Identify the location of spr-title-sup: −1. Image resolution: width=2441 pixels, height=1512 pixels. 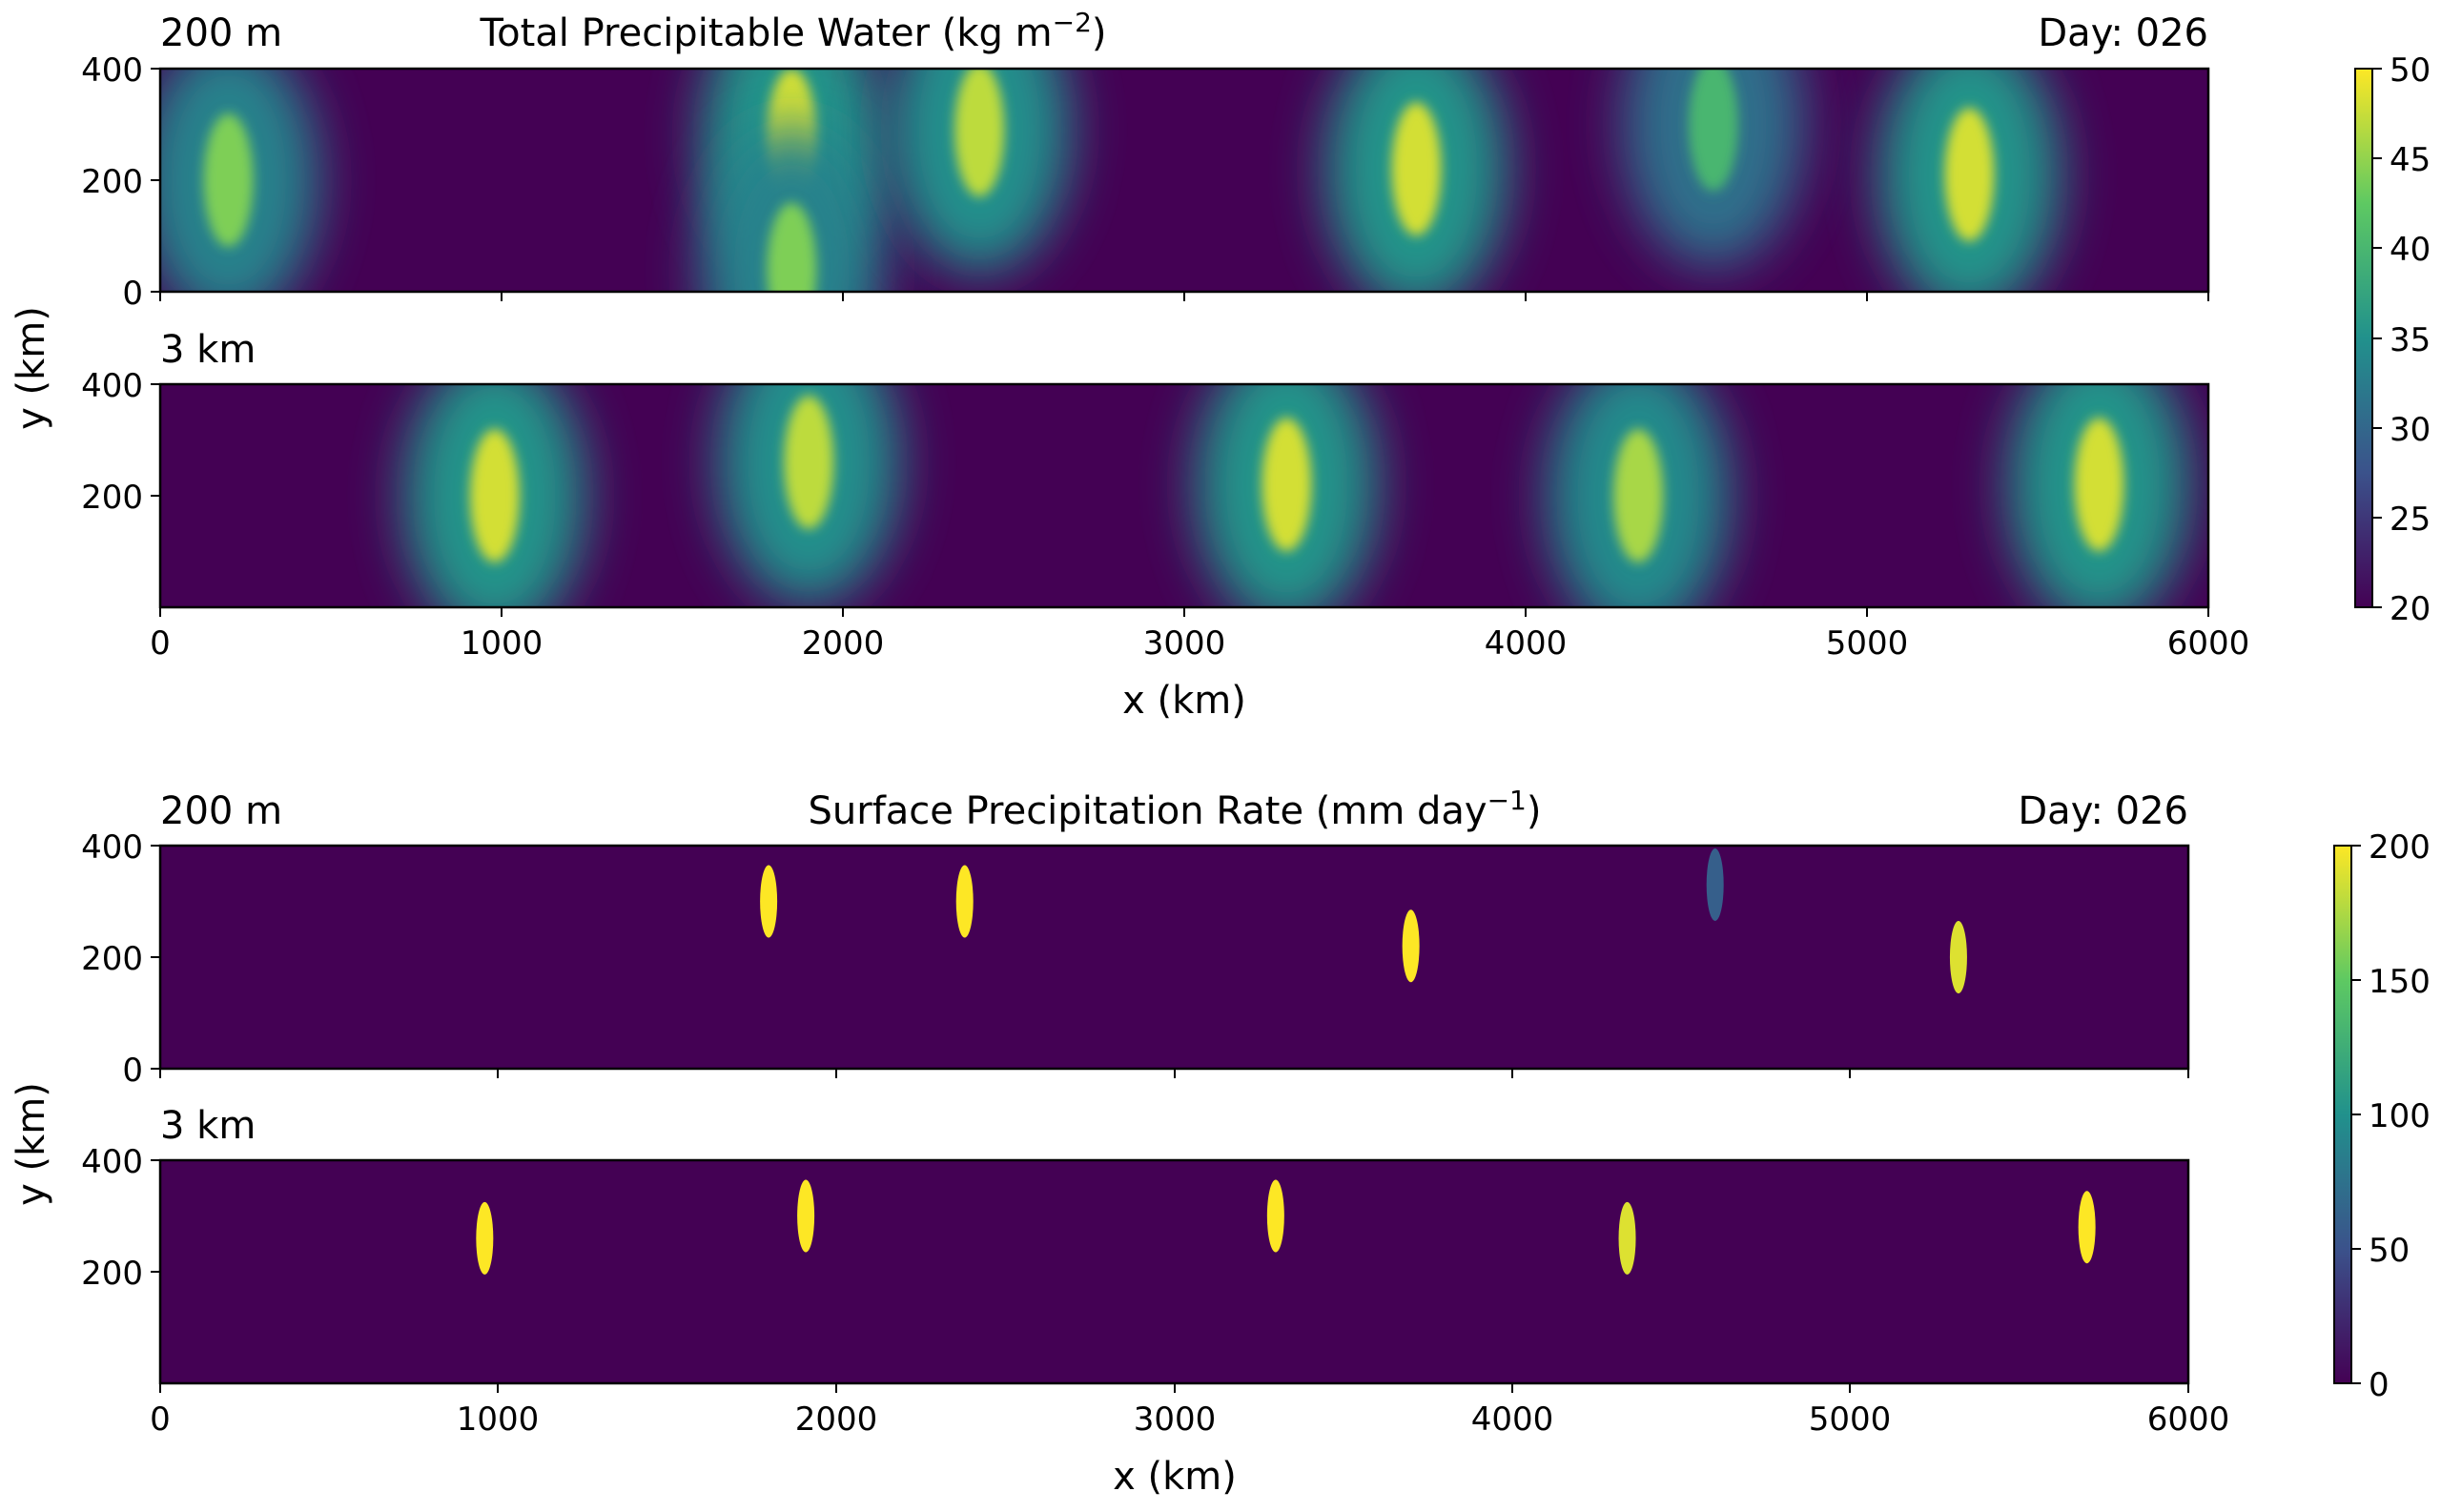
(1507, 800).